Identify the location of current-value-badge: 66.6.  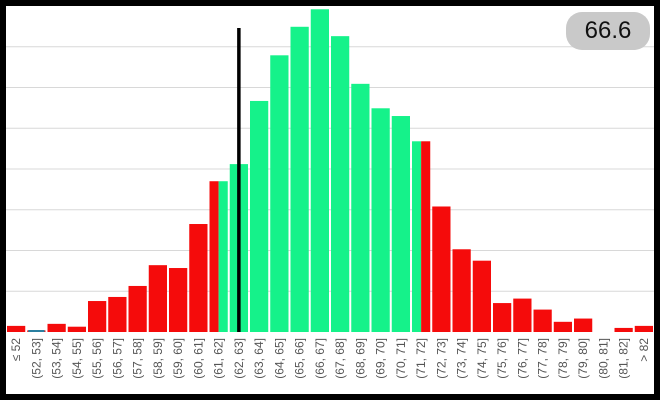
(608, 31).